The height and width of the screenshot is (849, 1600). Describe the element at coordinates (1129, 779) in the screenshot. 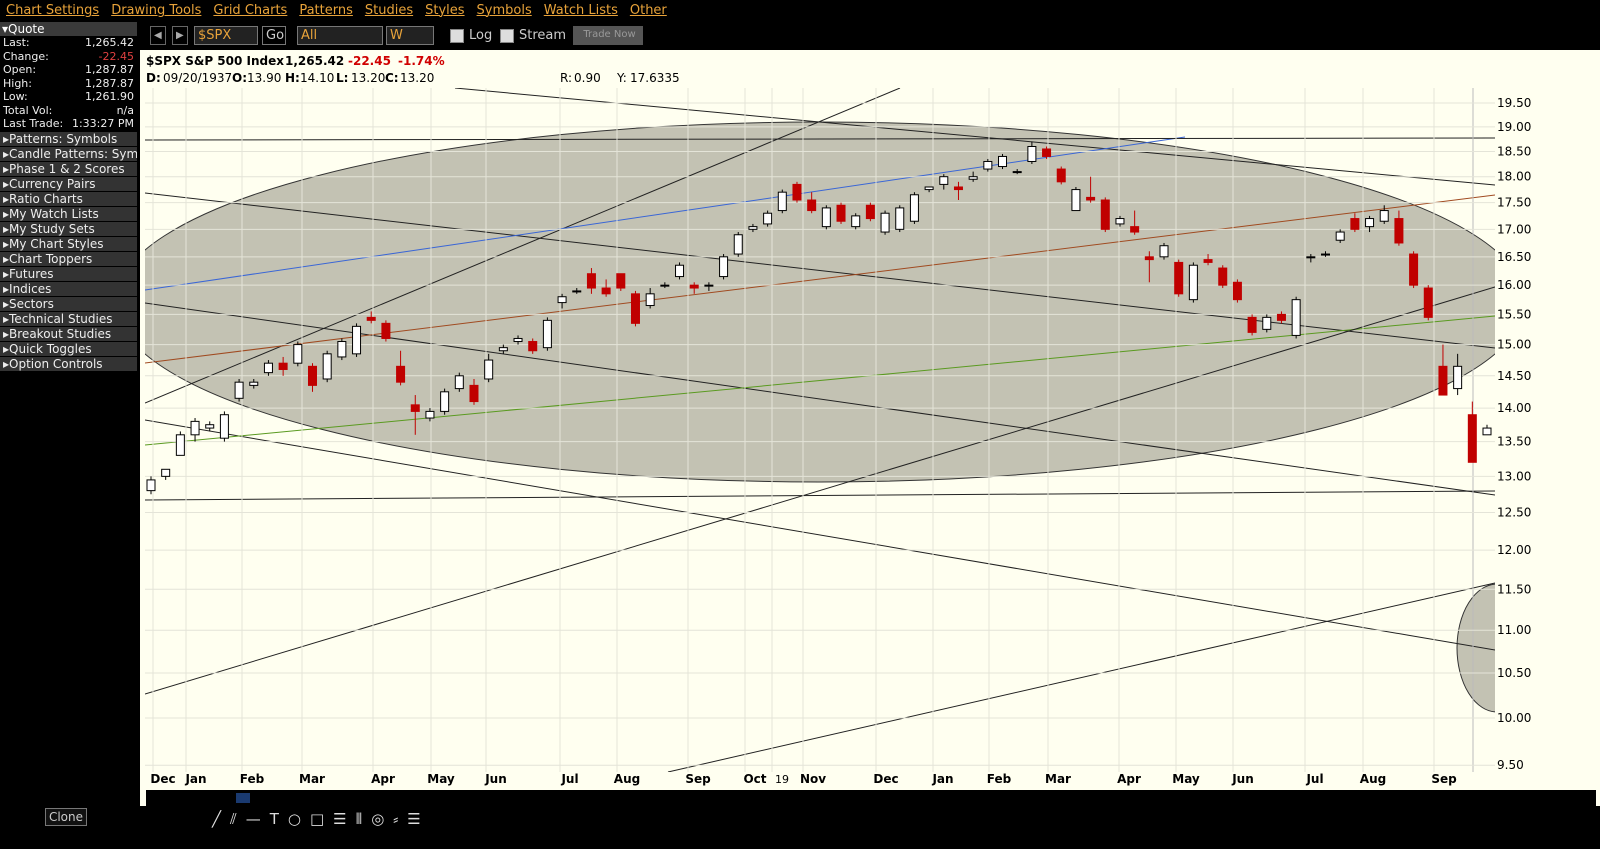

I see `x-tick-label: Apr` at that location.